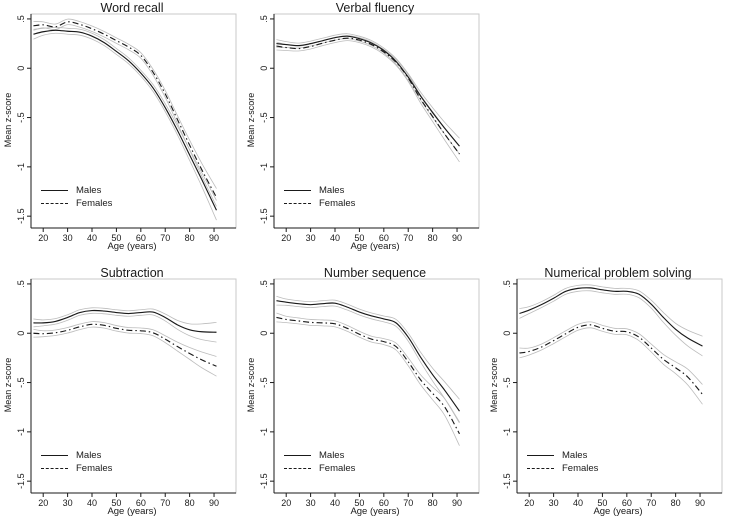 This screenshot has height=519, width=729. What do you see at coordinates (384, 503) in the screenshot?
I see `x-tick-label: 60` at bounding box center [384, 503].